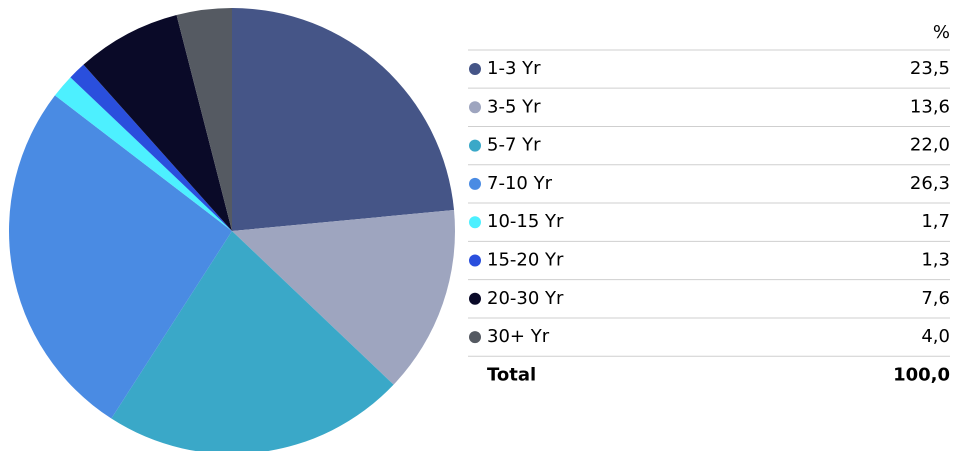  What do you see at coordinates (930, 68) in the screenshot?
I see `legend-value: 23,5` at bounding box center [930, 68].